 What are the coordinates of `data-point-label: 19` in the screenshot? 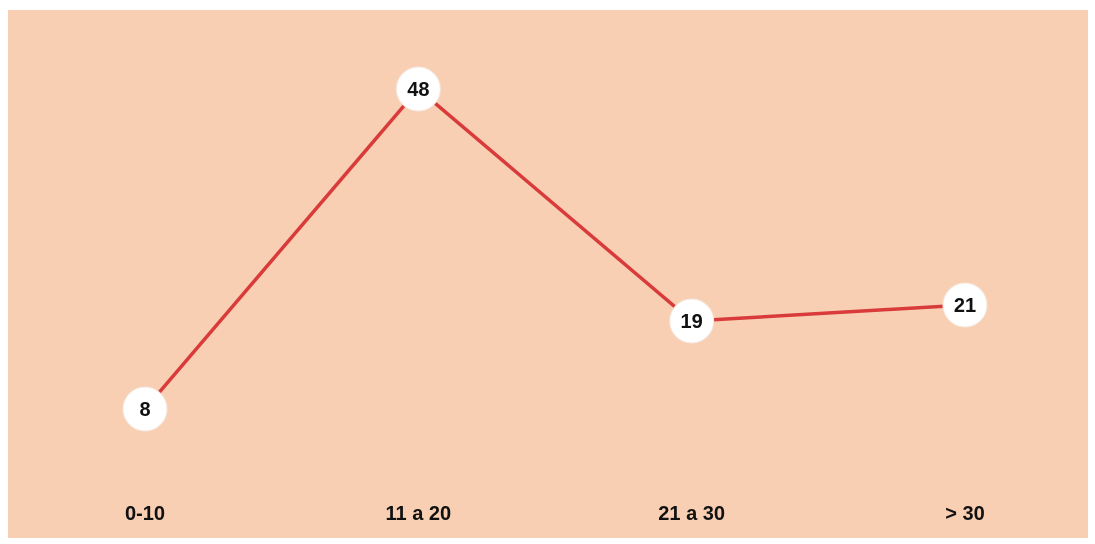 It's located at (692, 322).